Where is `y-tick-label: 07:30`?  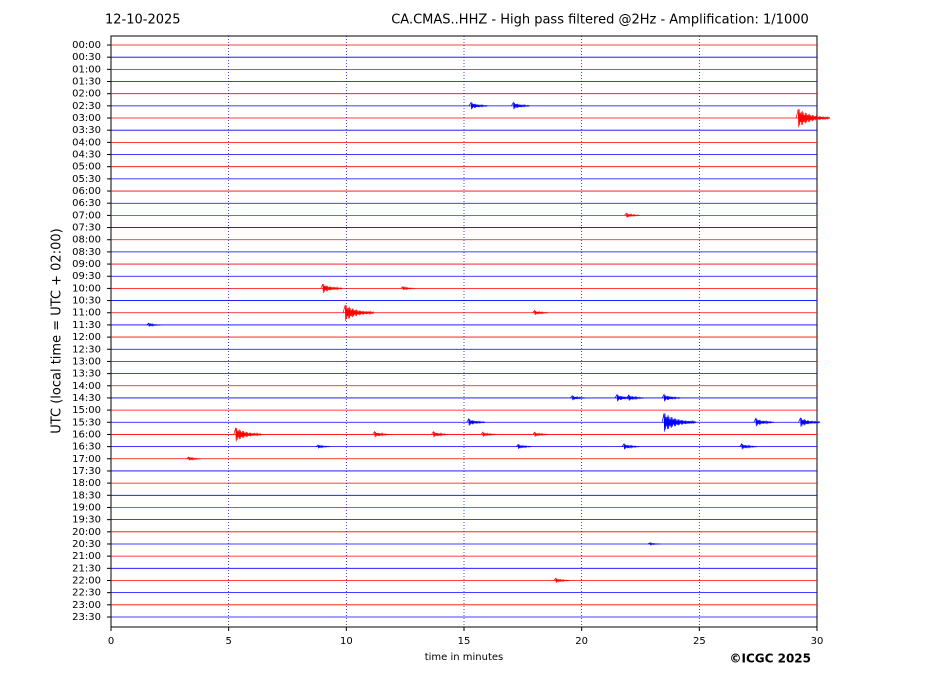
y-tick-label: 07:30 is located at coordinates (86, 228).